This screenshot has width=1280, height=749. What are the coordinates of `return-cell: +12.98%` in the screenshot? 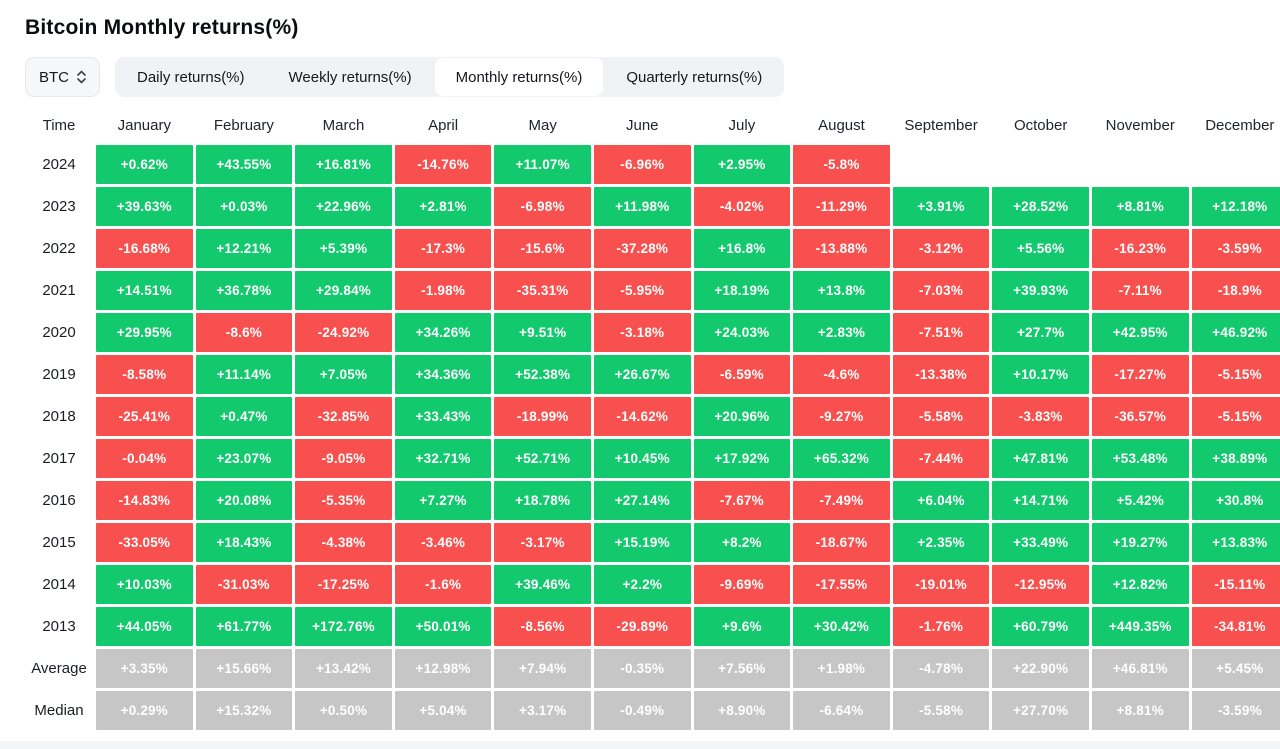 It's located at (443, 668).